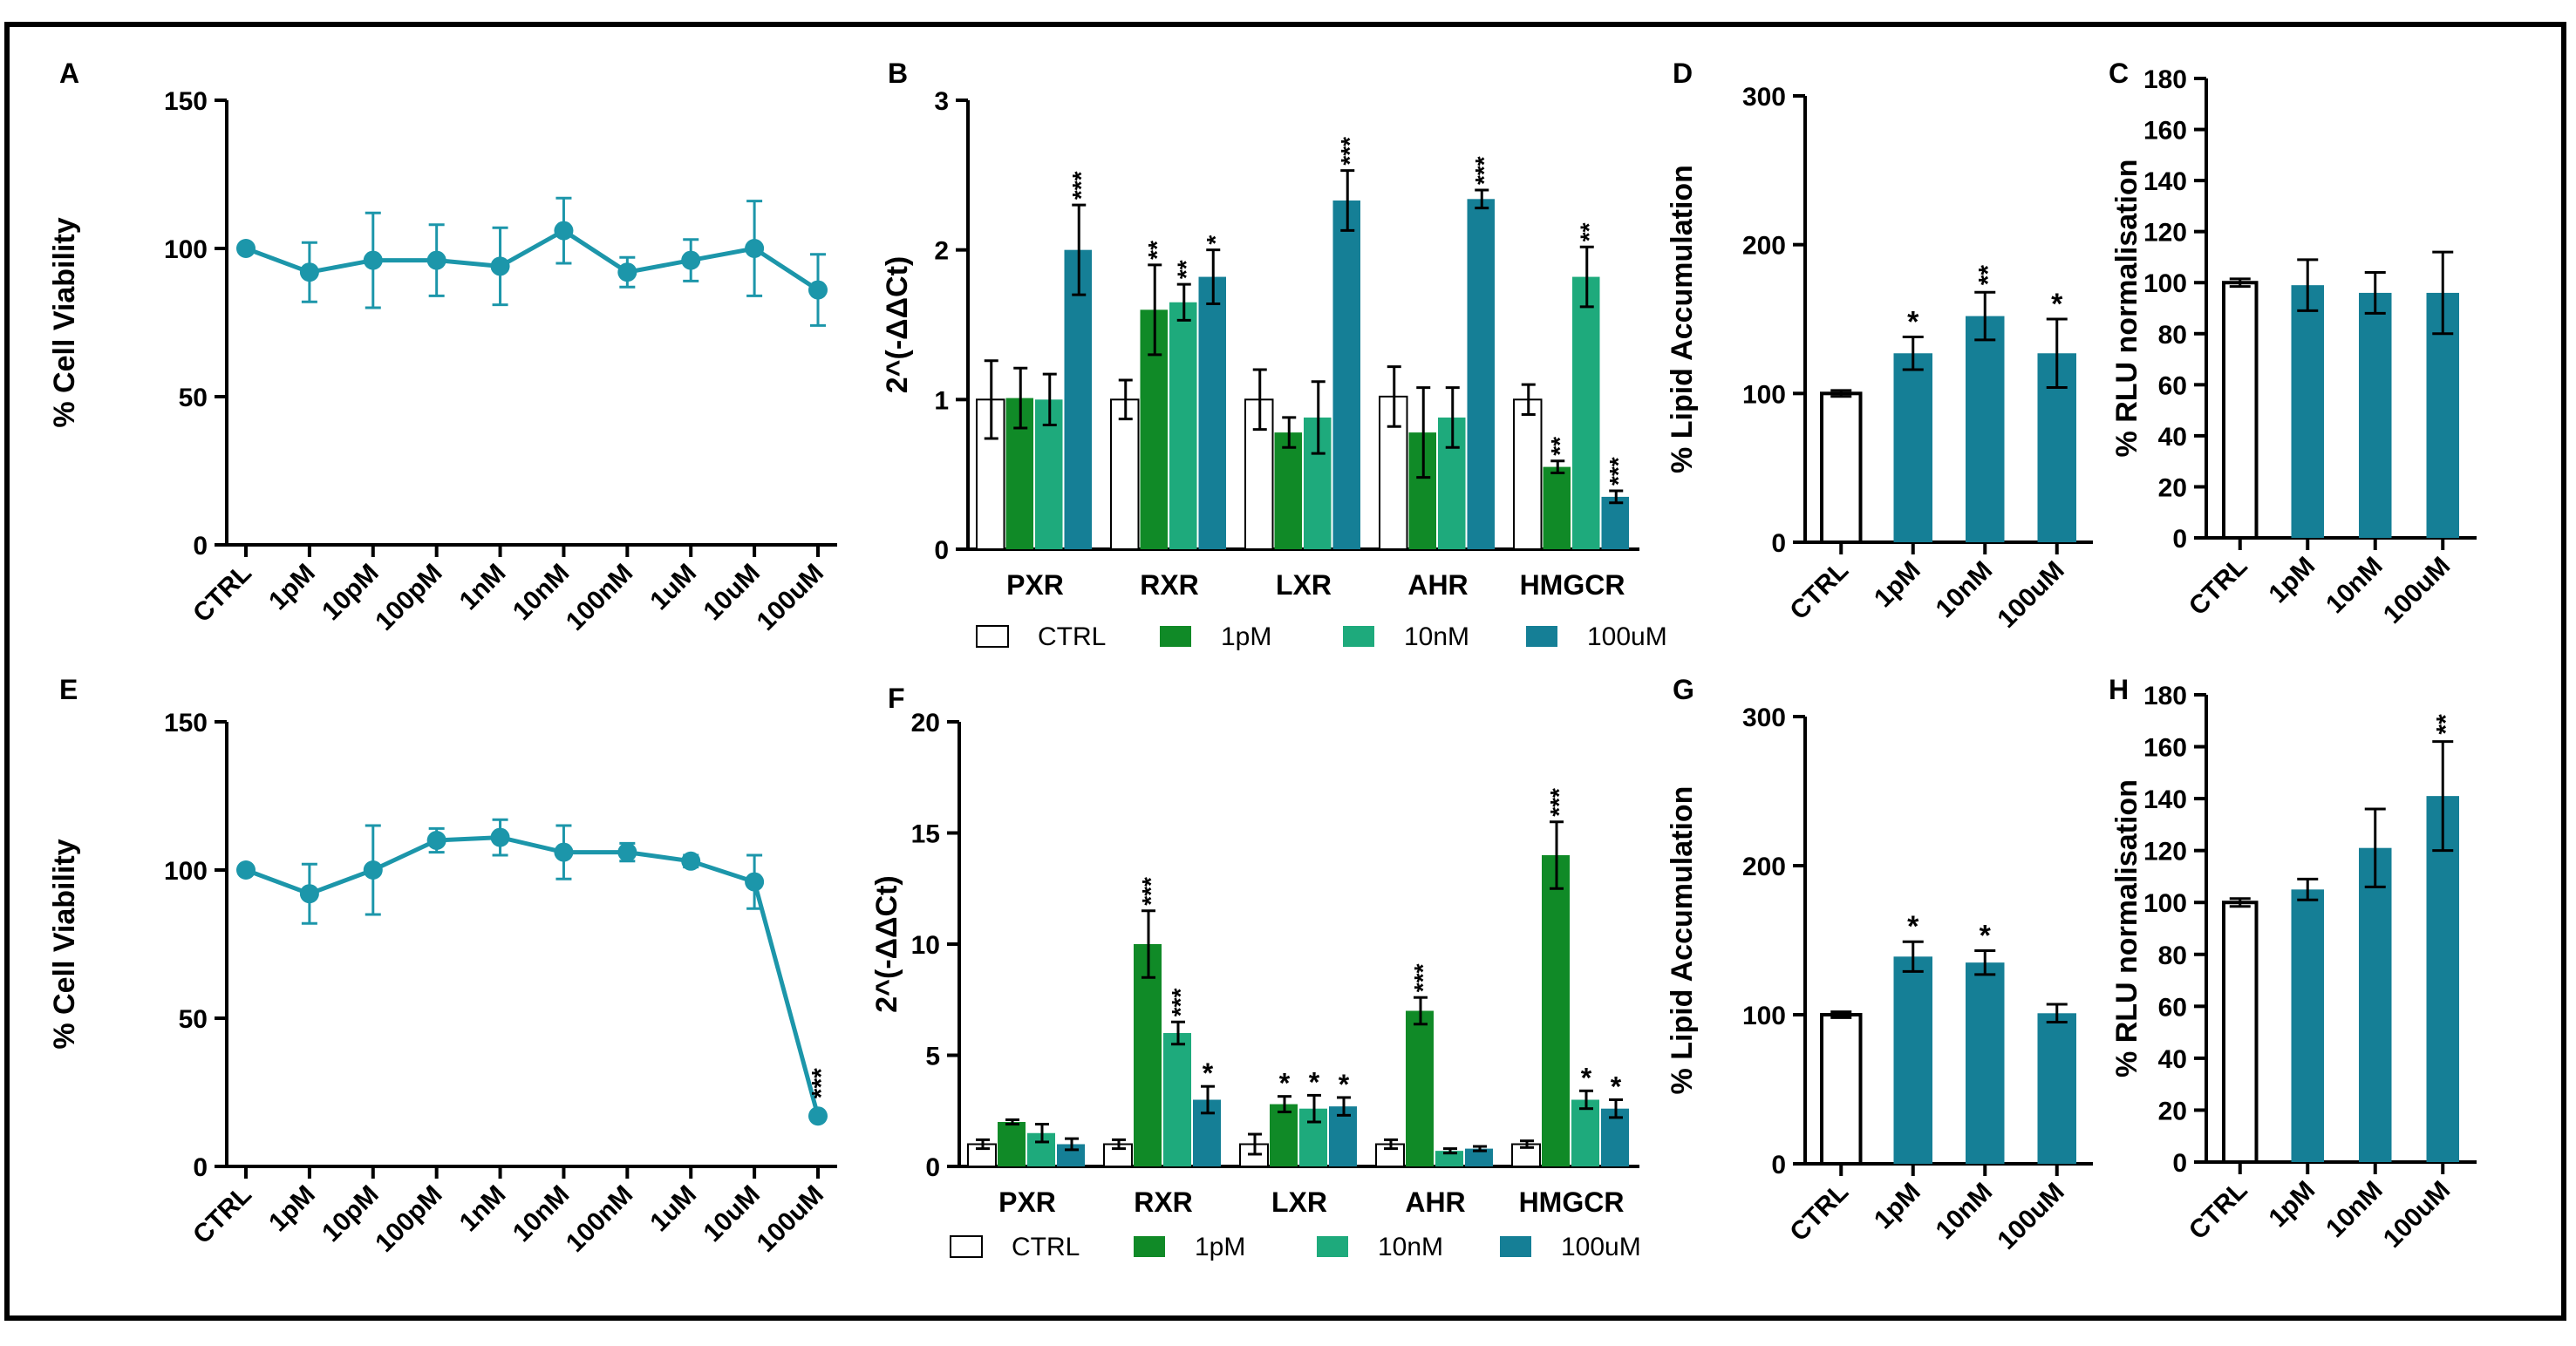  What do you see at coordinates (1035, 585) in the screenshot?
I see `x-tick-label: PXR` at bounding box center [1035, 585].